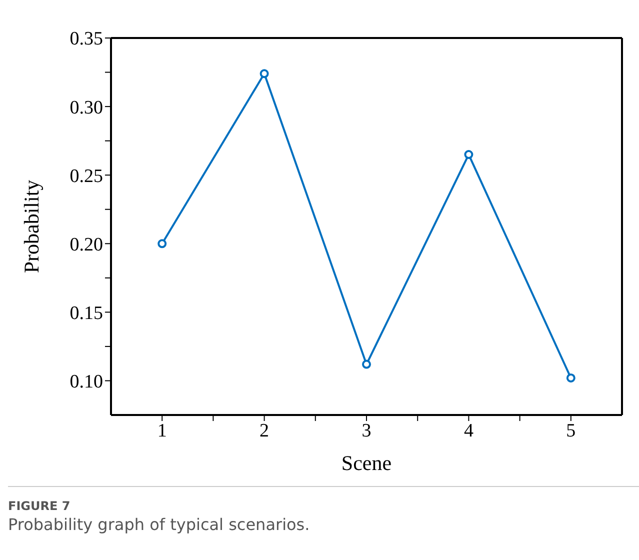  Describe the element at coordinates (86, 381) in the screenshot. I see `y-tick-label: 0.10` at that location.